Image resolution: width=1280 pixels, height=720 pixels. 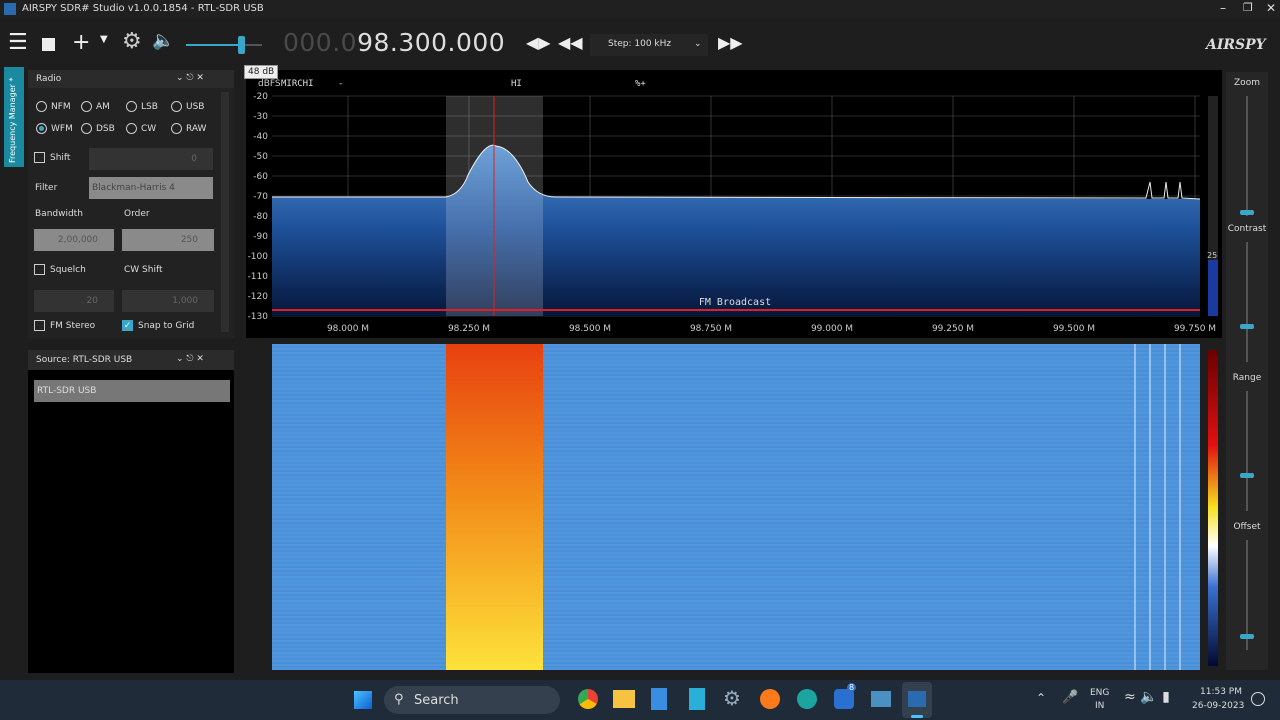 What do you see at coordinates (1100, 693) in the screenshot?
I see `lang: ENG` at bounding box center [1100, 693].